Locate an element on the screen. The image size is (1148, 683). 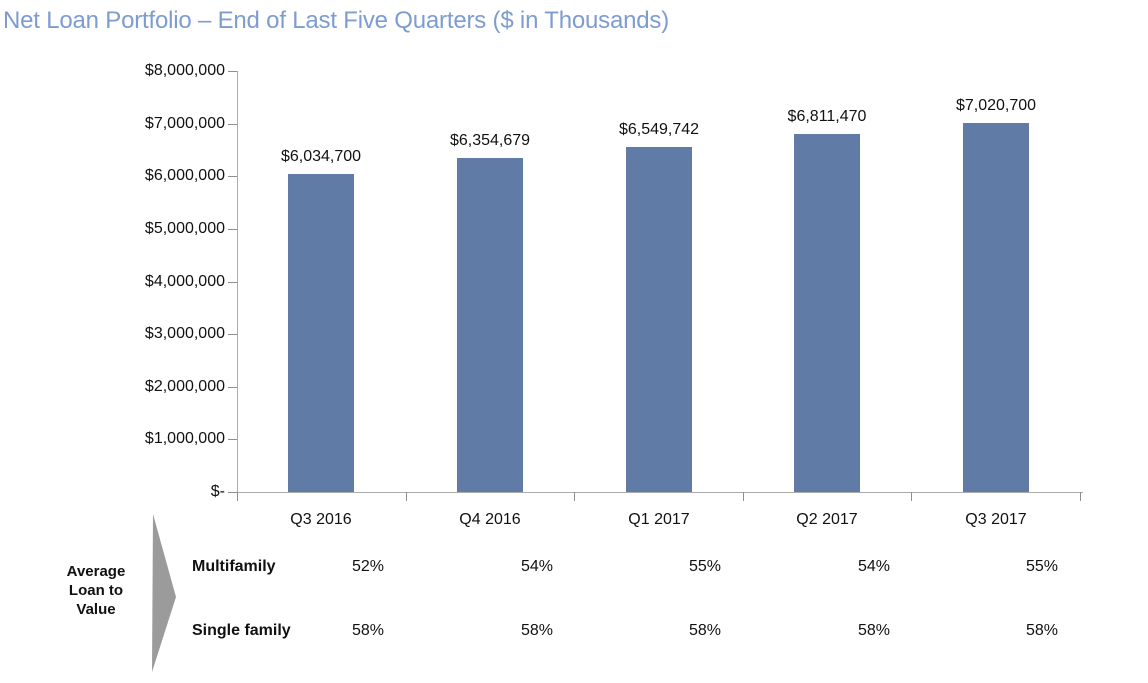
ltv-arrow-label-line2: Loan to is located at coordinates (96, 590).